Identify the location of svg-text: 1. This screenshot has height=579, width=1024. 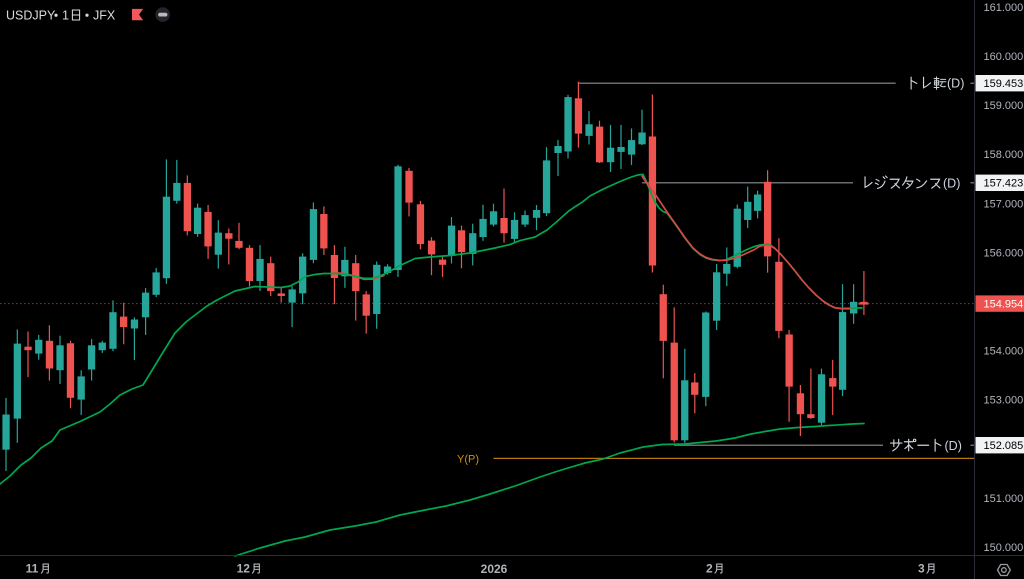
(65, 15).